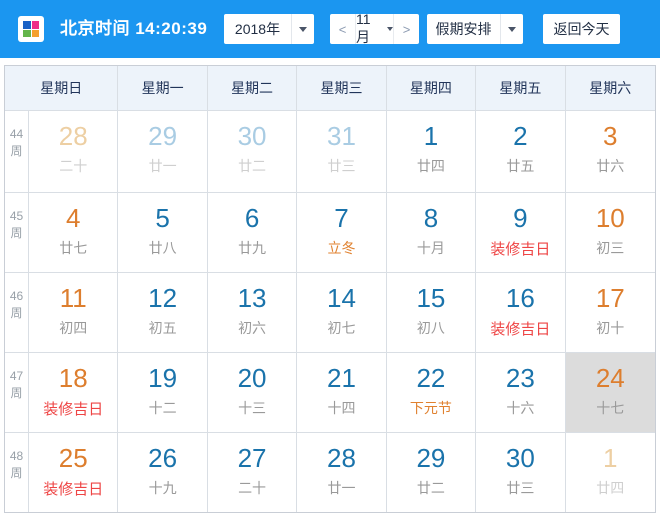  I want to click on calendar-day-cell: 9 装修吉日, so click(521, 233).